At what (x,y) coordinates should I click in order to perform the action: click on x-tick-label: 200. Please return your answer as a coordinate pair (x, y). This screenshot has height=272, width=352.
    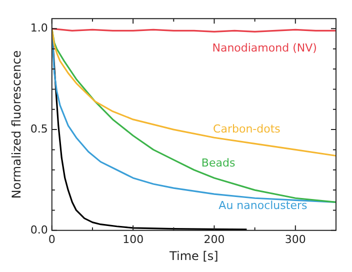
    Looking at the image, I should click on (214, 239).